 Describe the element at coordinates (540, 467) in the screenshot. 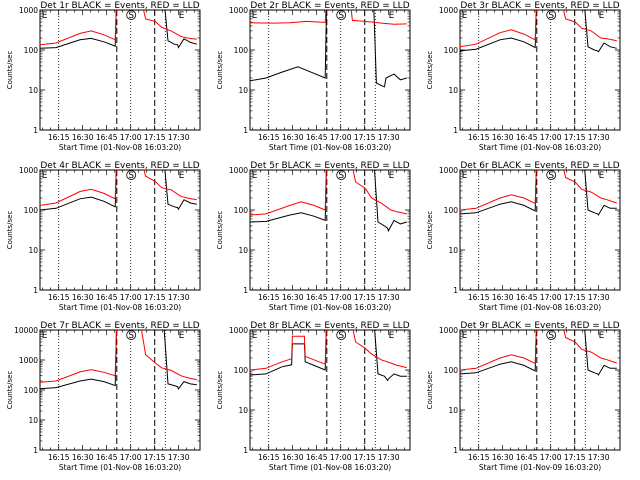

I see `x-axis-label: Start Time (01-Nov-09 16:03:20)` at that location.